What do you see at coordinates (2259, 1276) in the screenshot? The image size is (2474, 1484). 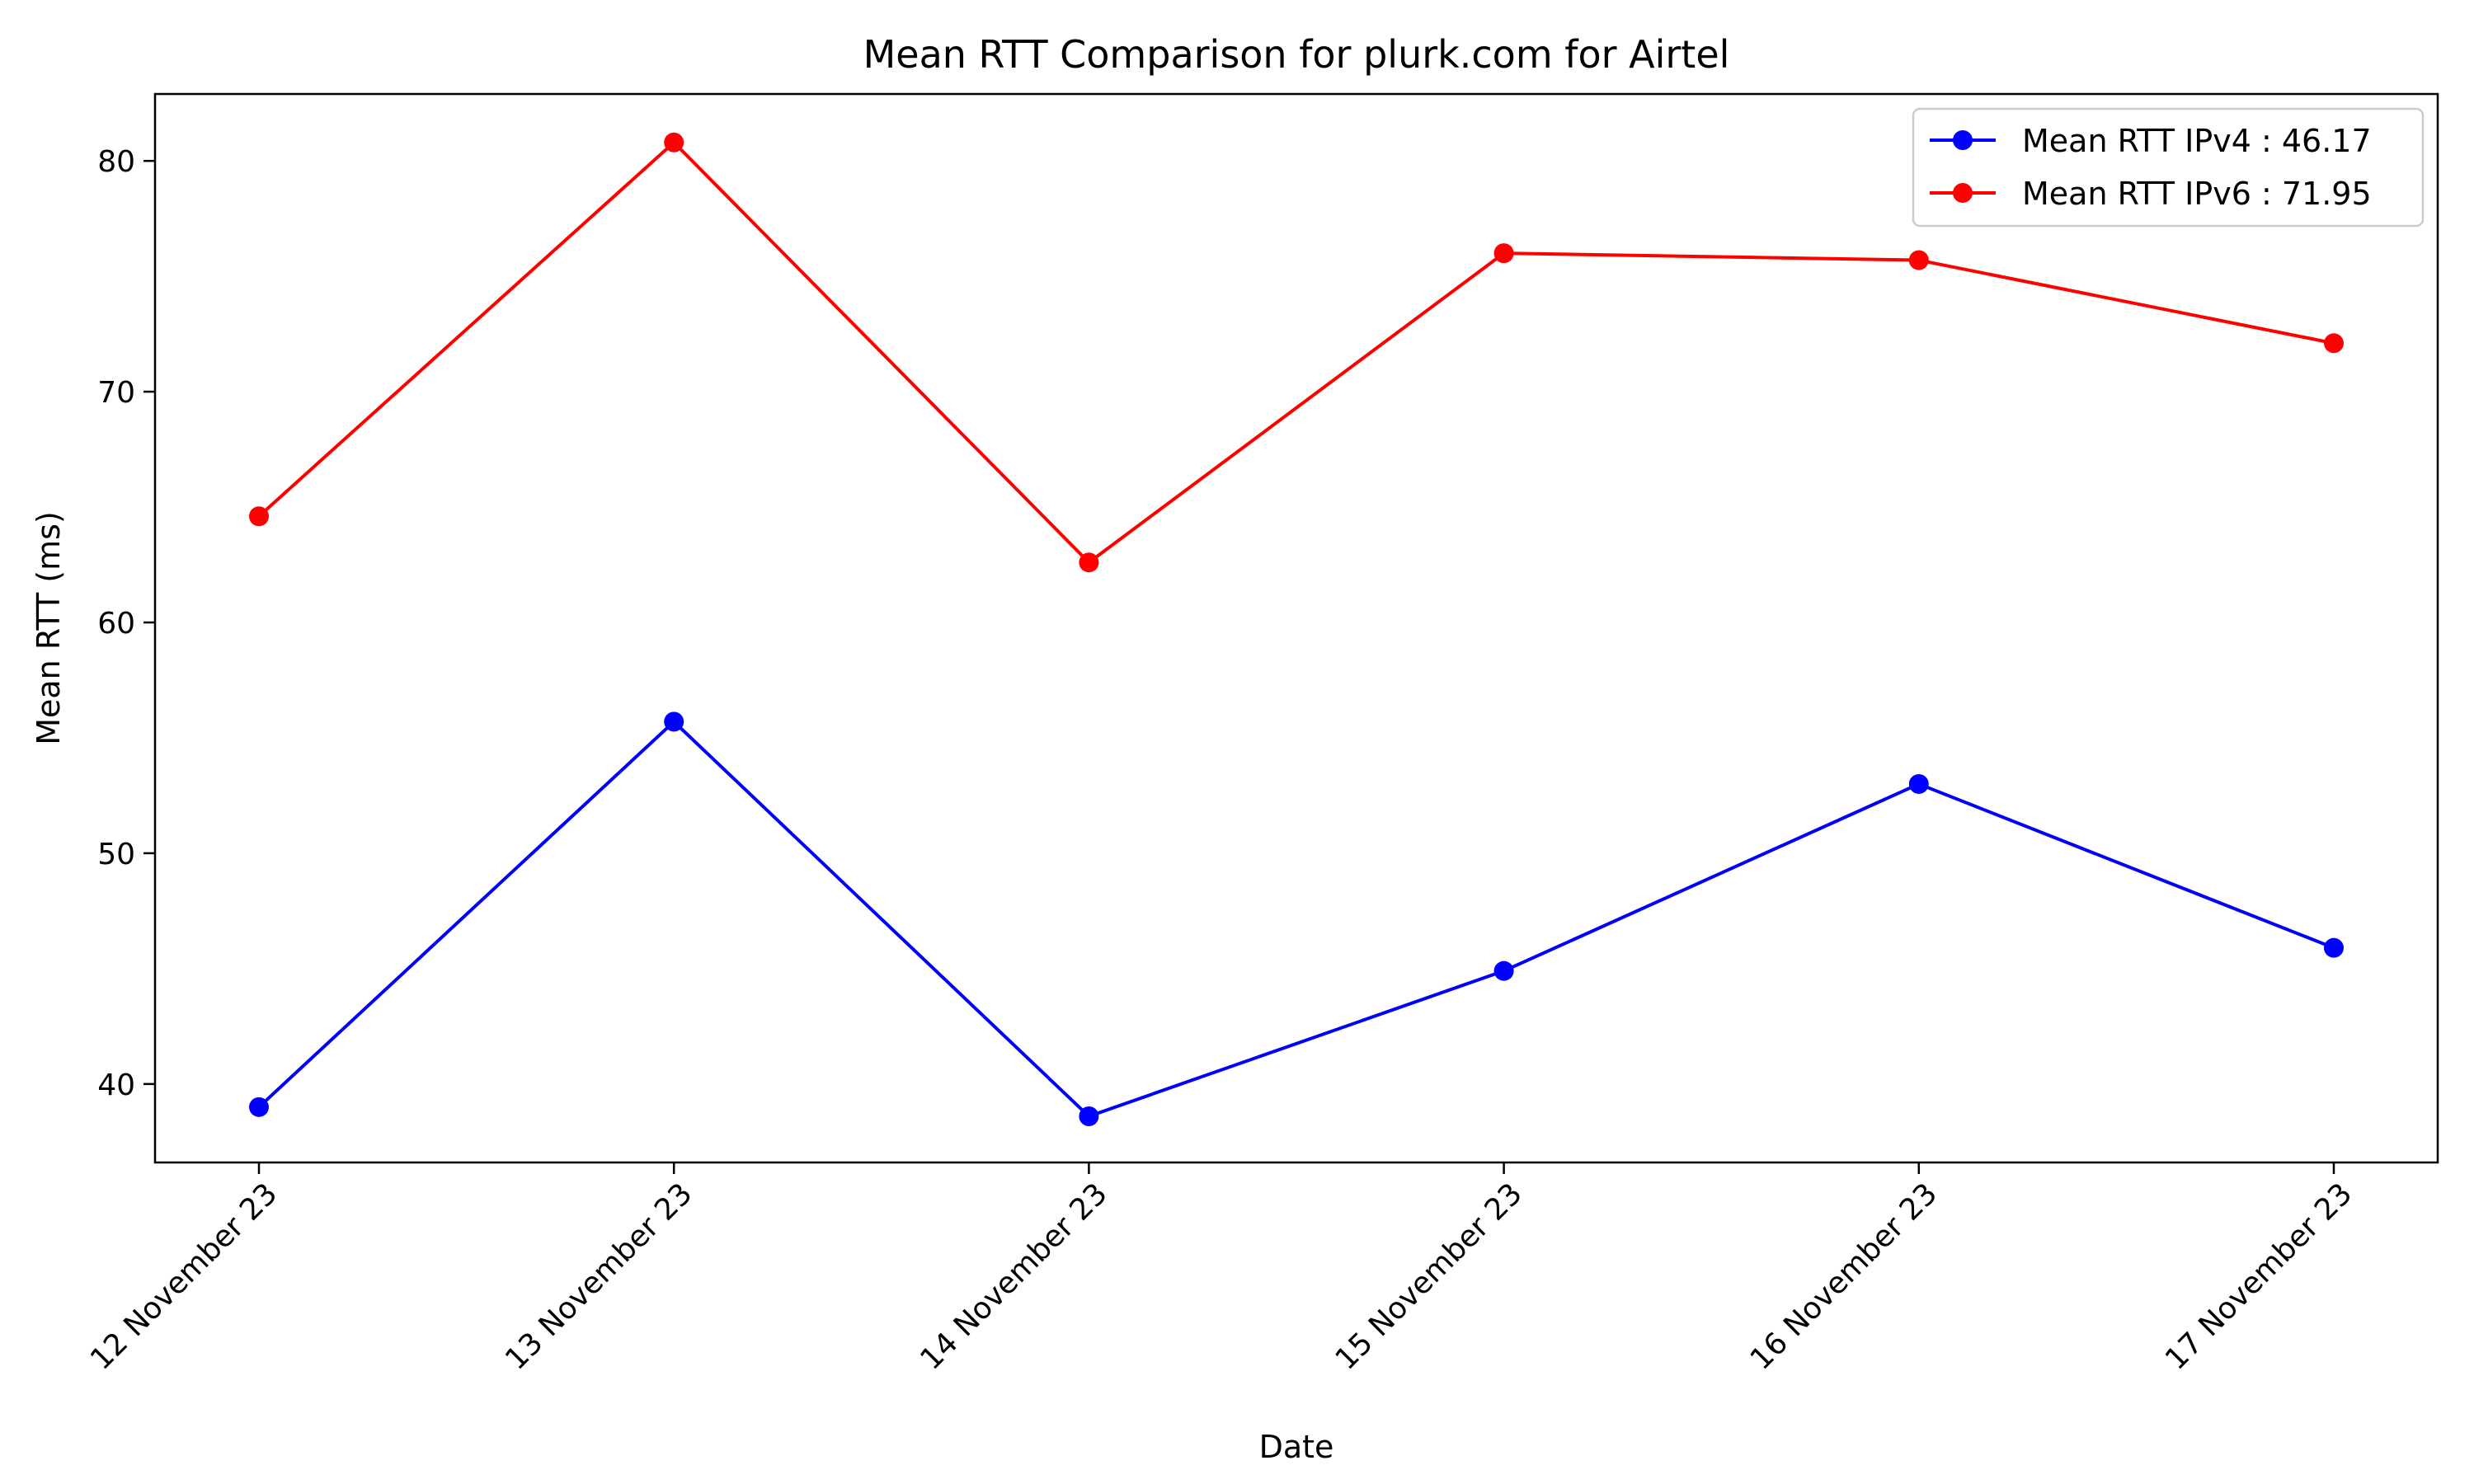 I see `x-tick-label: 17 November 23` at bounding box center [2259, 1276].